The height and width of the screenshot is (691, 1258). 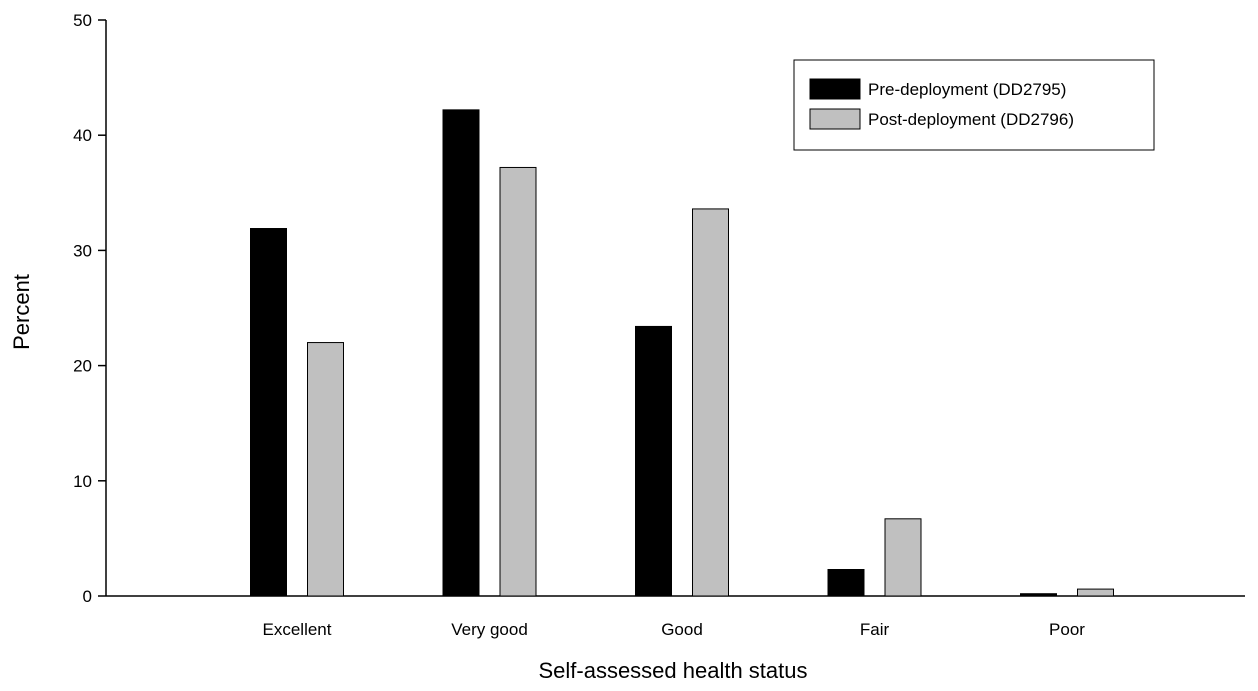 What do you see at coordinates (87, 596) in the screenshot?
I see `y-tick-label: 0` at bounding box center [87, 596].